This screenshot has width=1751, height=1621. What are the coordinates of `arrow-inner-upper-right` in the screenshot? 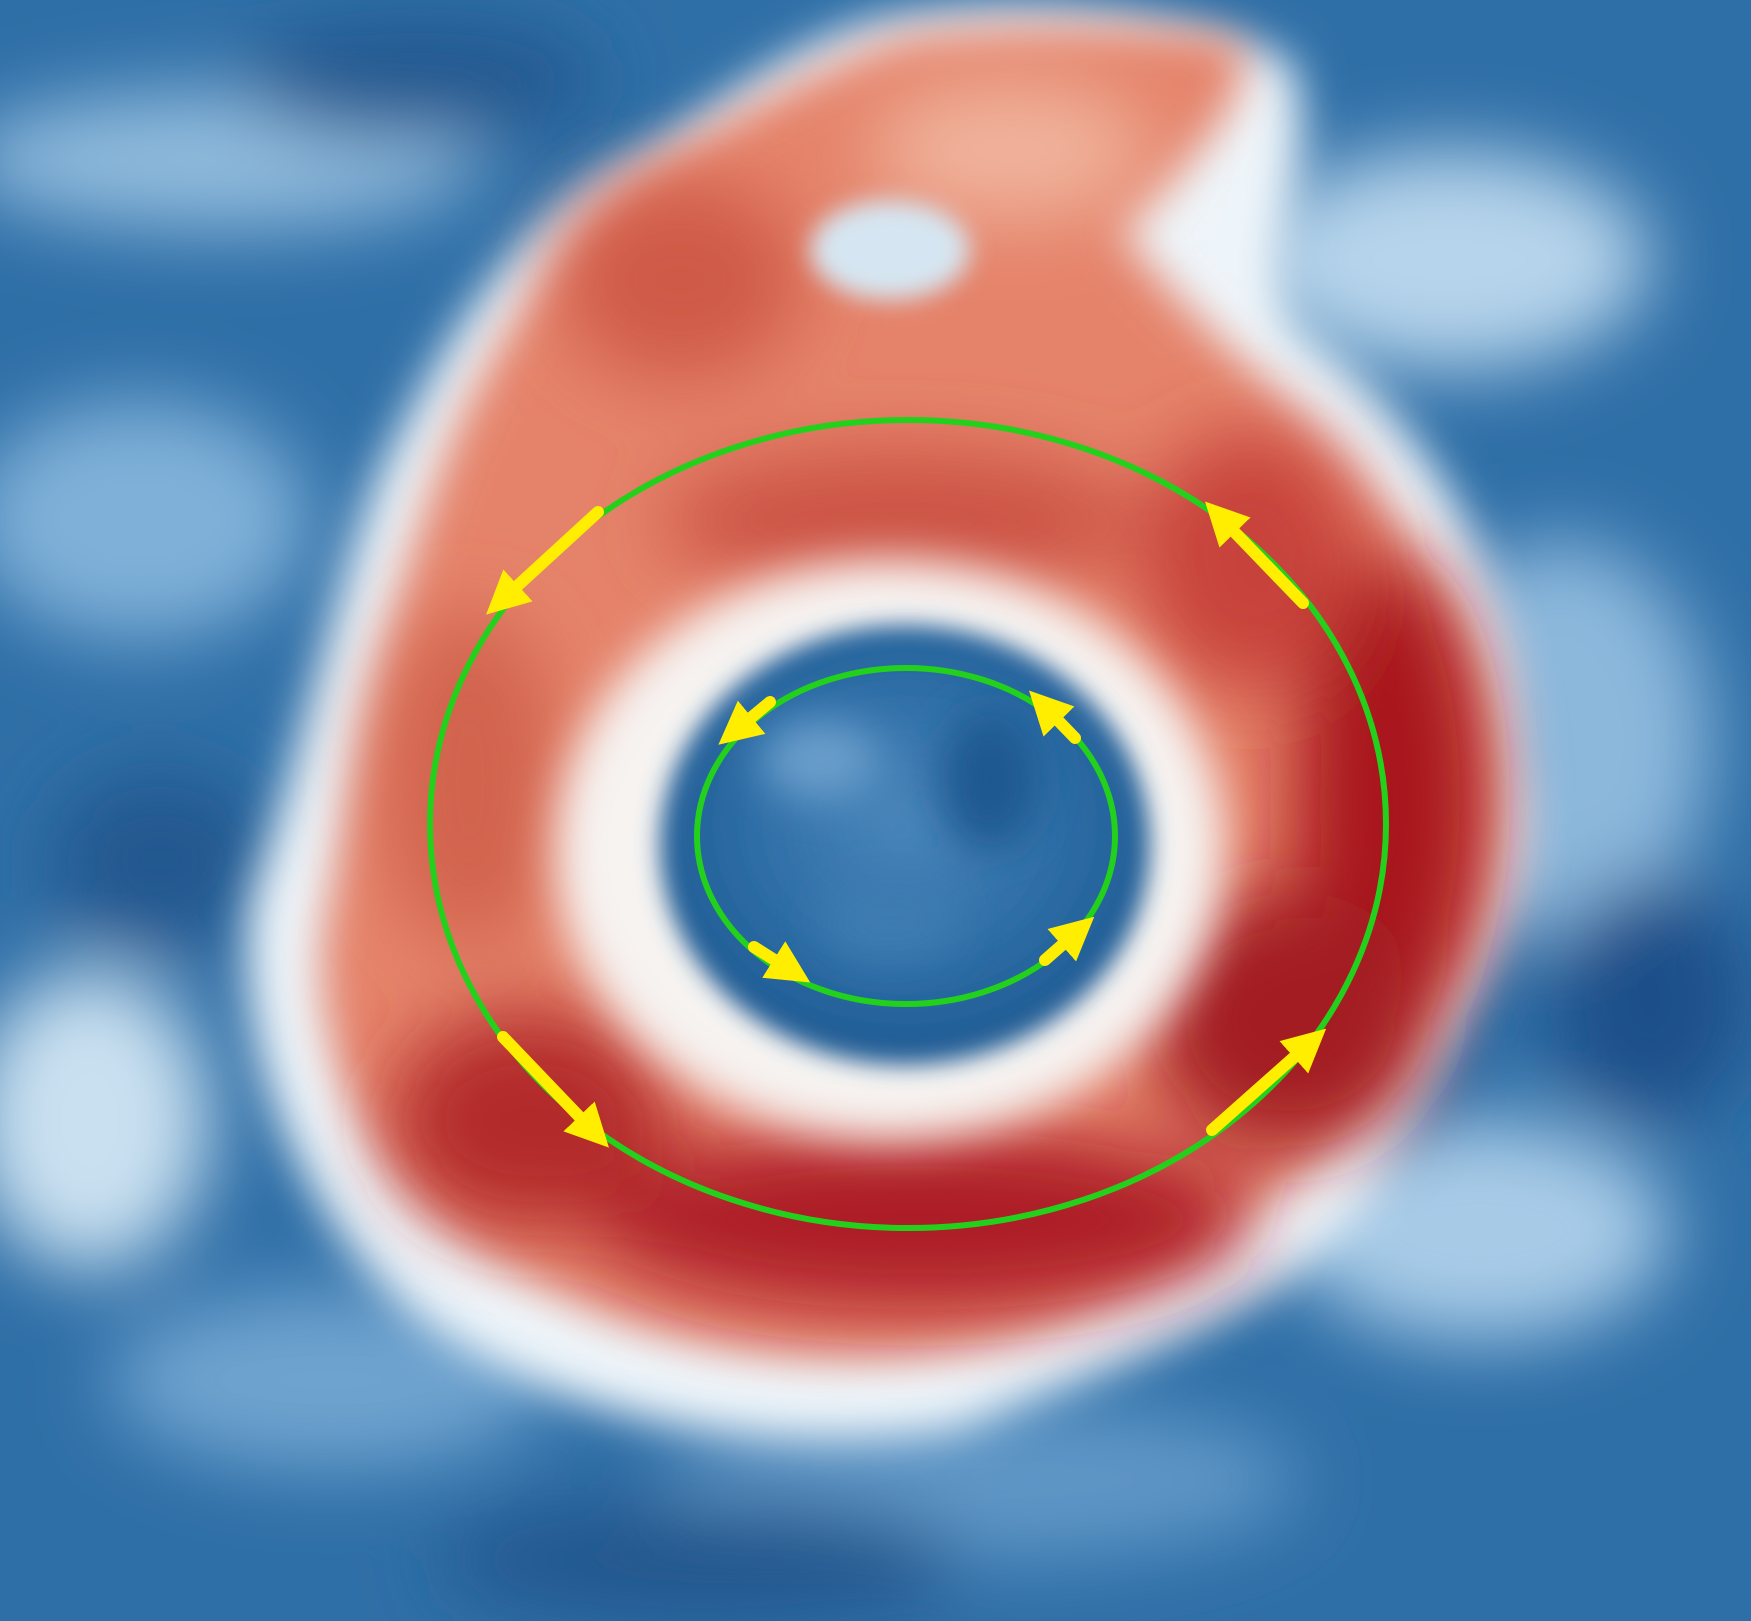 It's located at (1054, 717).